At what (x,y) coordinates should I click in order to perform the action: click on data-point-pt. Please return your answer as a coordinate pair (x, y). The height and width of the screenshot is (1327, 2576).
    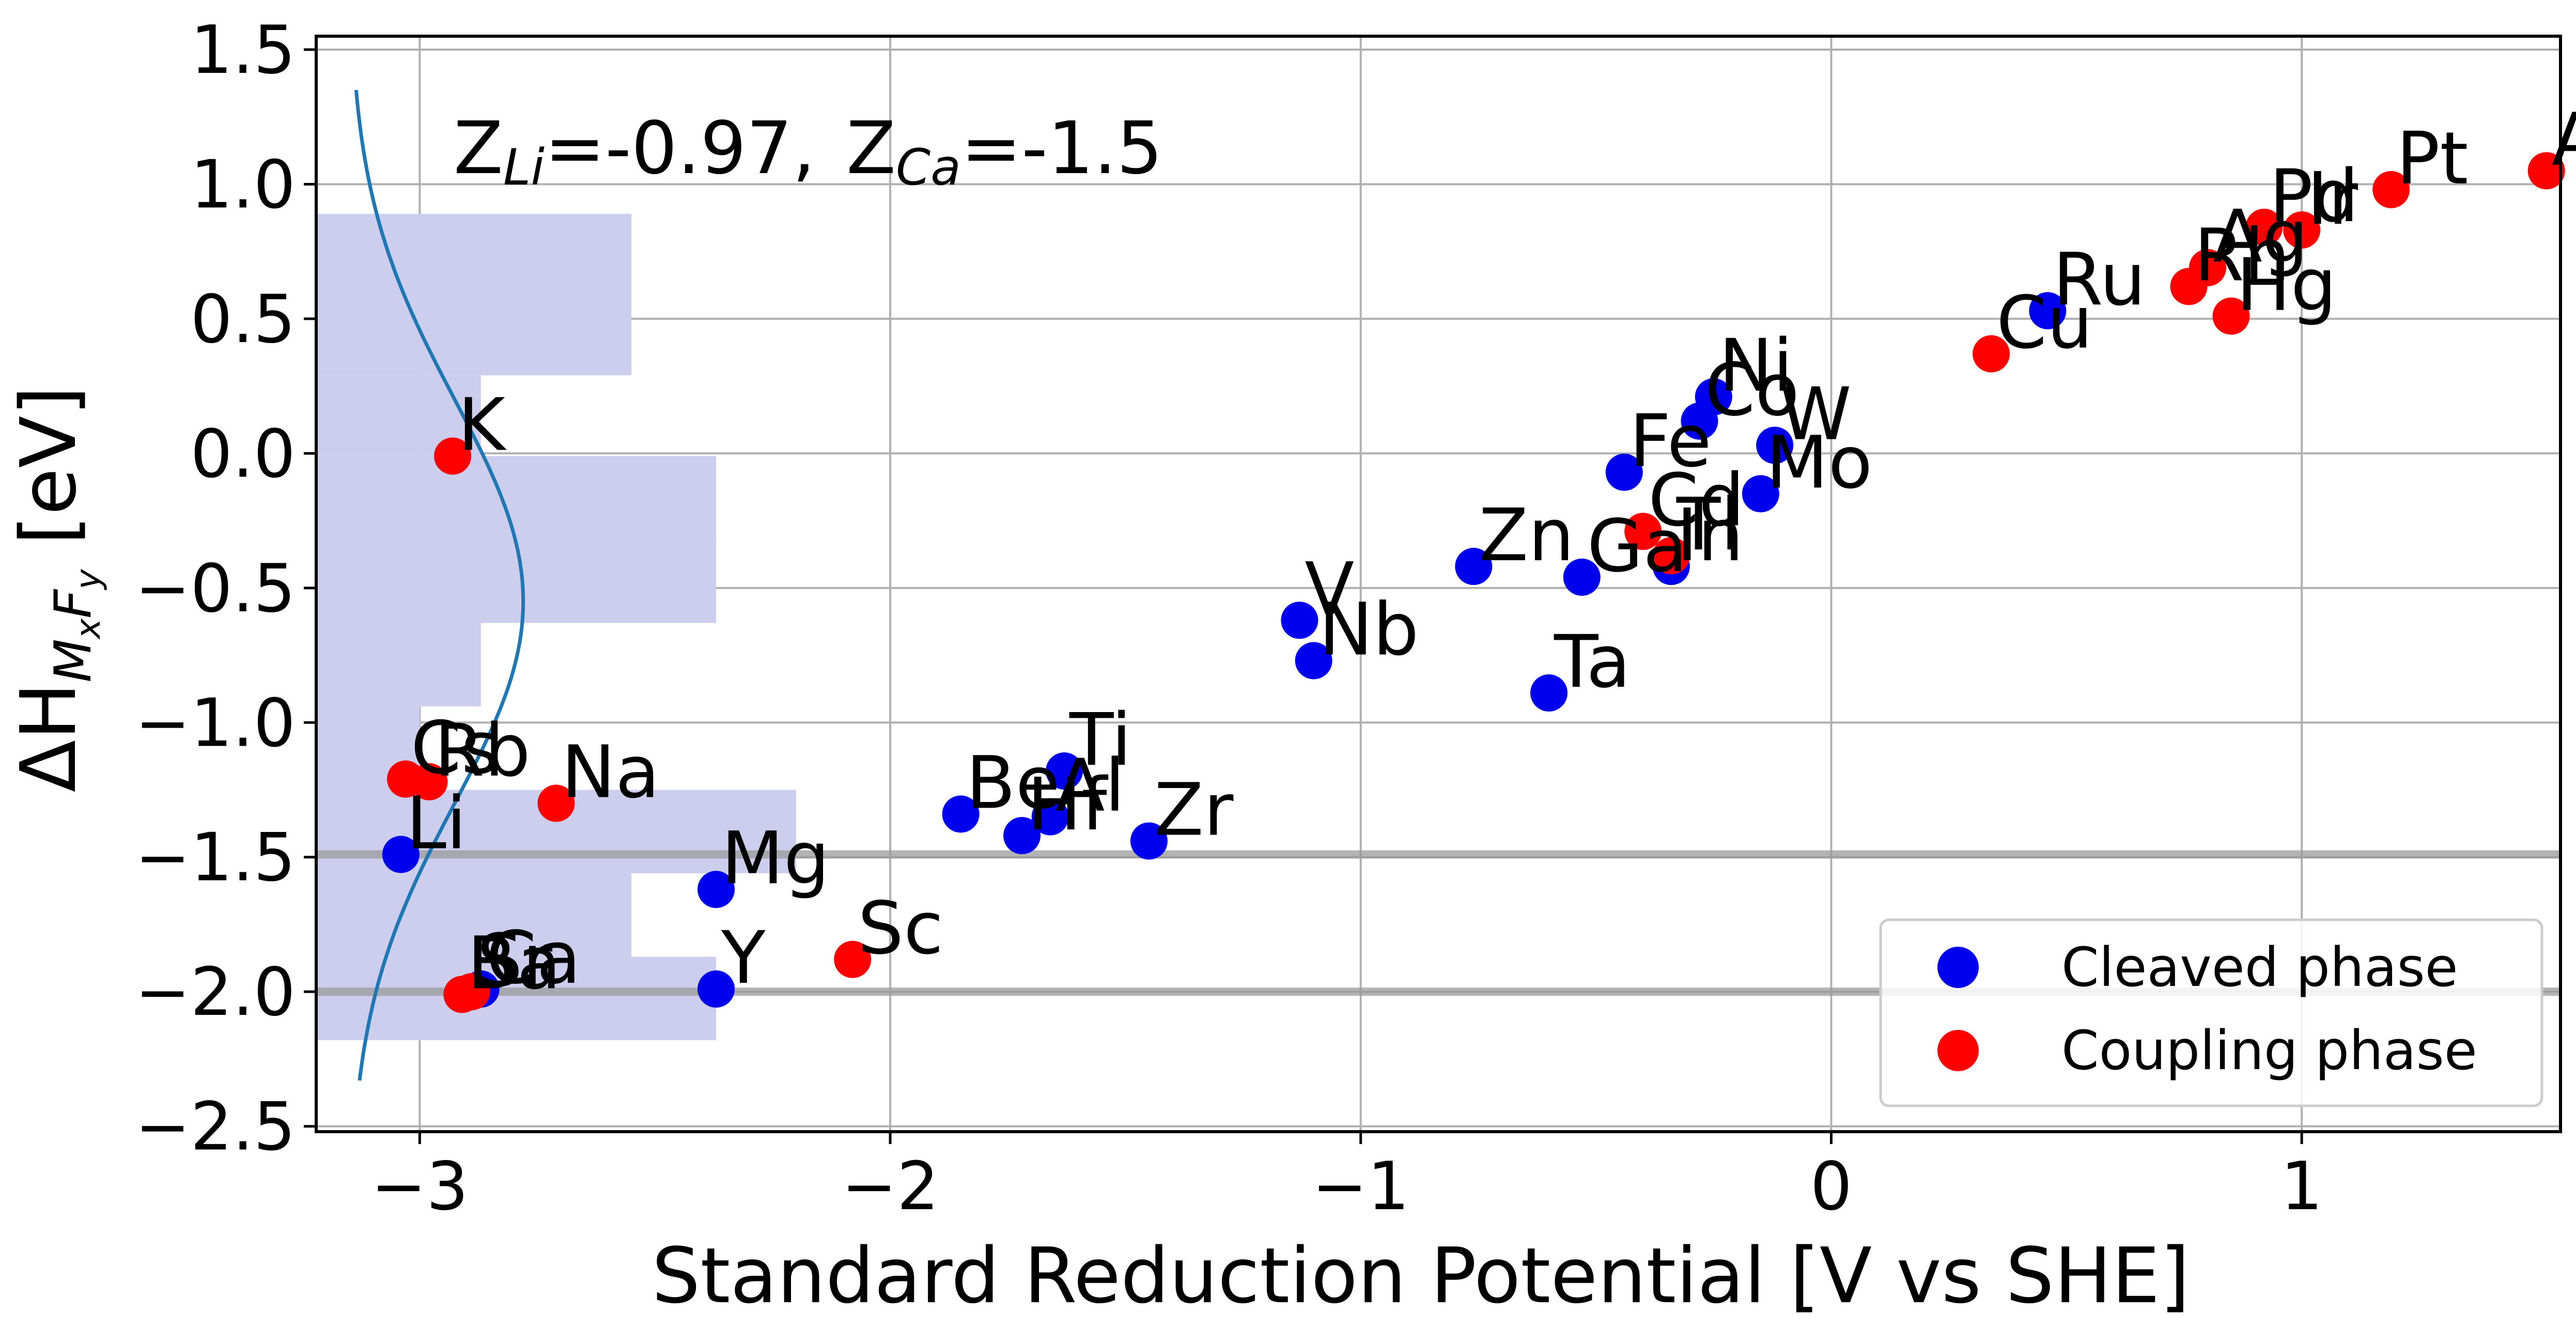
    Looking at the image, I should click on (2391, 189).